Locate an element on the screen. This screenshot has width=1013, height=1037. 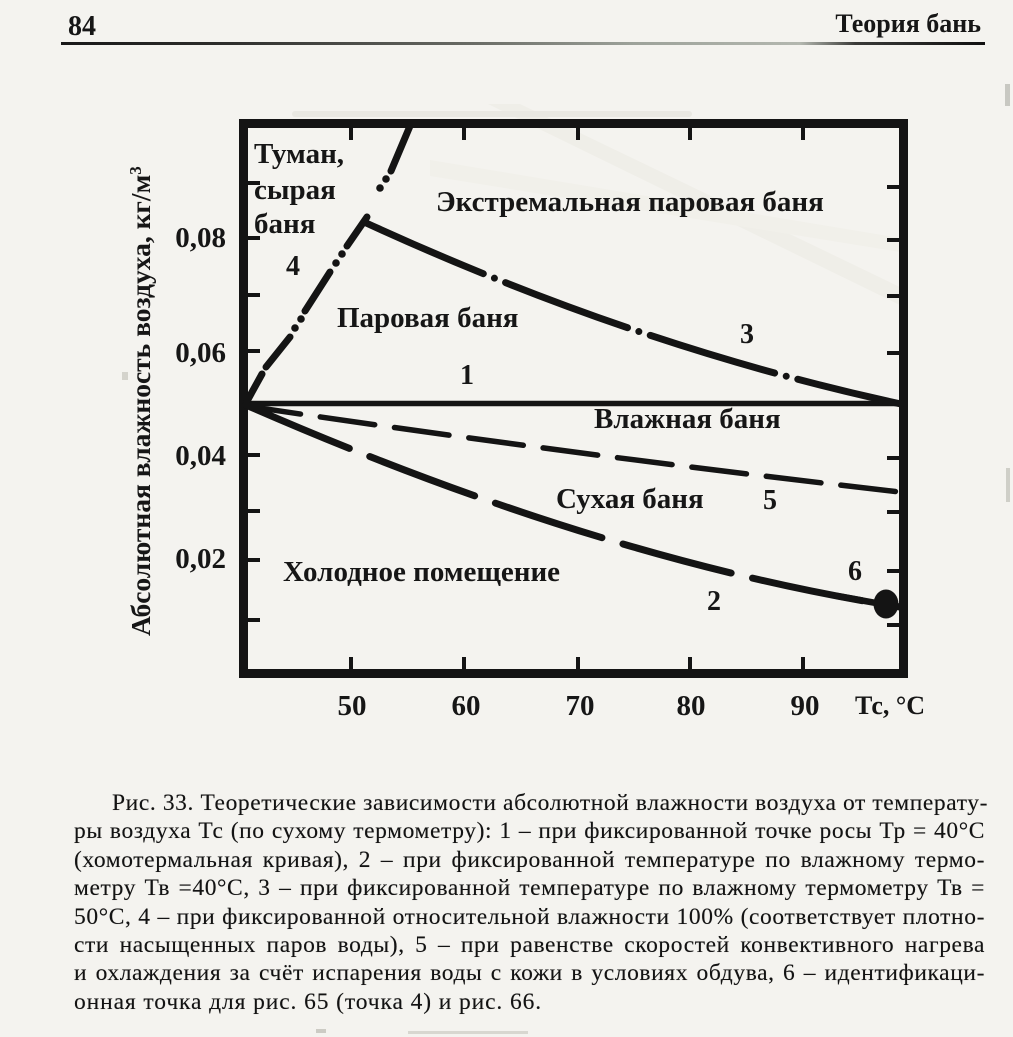
svg-text:Абсолютная влажность воздуха,: Абсолютная влажность воздуха, кг/м3 is located at coordinates (140, 401).